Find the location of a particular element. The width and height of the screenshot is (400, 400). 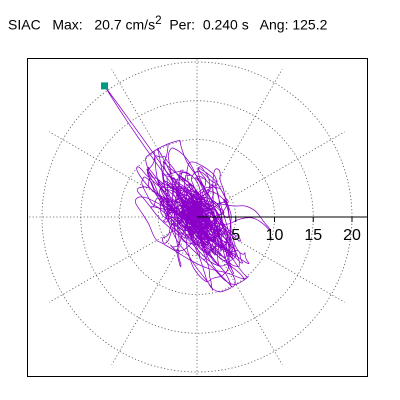

angle-label: Ang: is located at coordinates (274, 24).